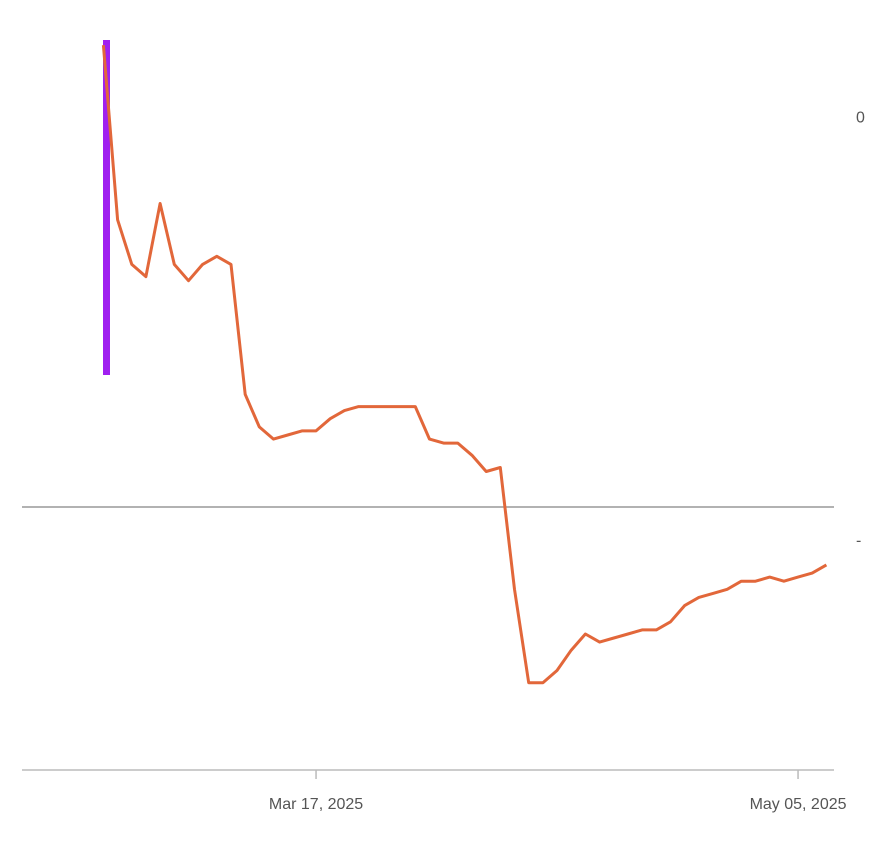 The width and height of the screenshot is (878, 842). I want to click on y-tick-label: -, so click(858, 541).